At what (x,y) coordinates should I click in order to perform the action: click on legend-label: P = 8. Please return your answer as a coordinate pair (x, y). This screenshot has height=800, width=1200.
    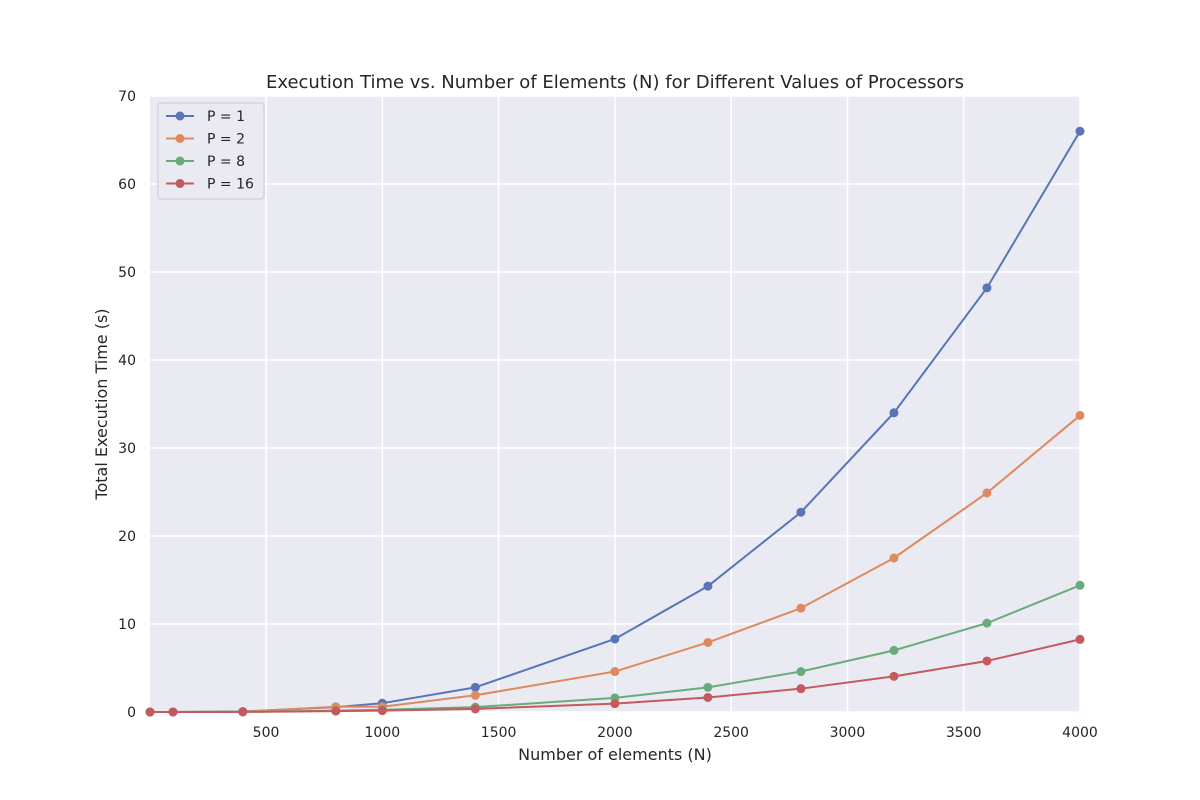
    Looking at the image, I should click on (226, 162).